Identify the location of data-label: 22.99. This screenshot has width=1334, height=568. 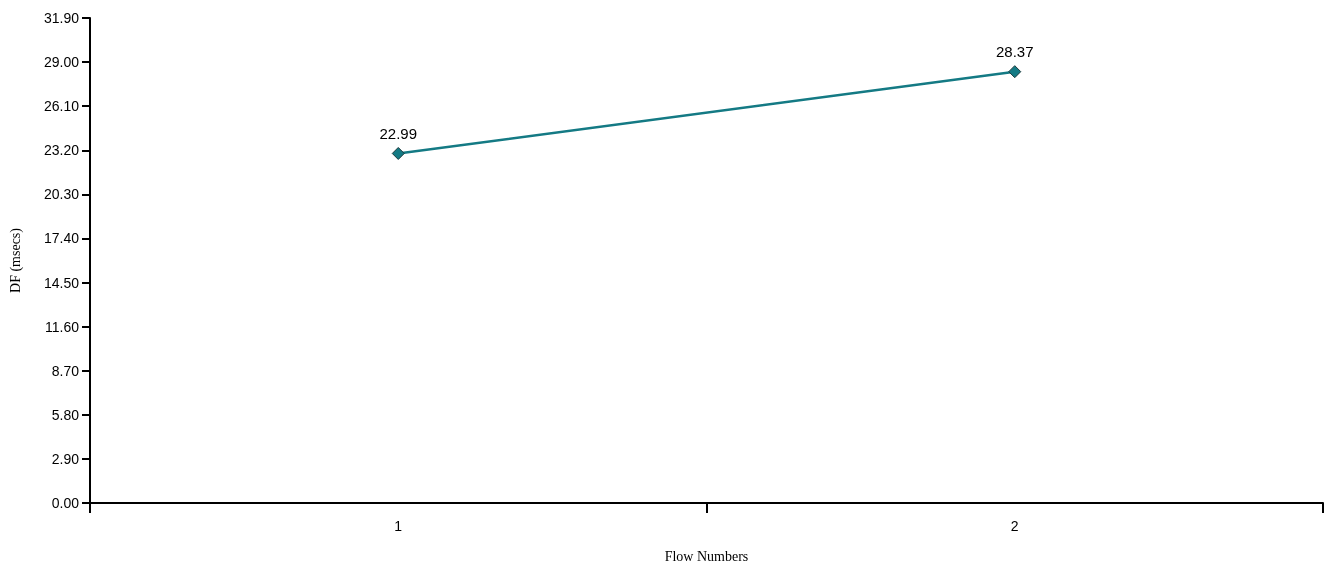
(398, 133).